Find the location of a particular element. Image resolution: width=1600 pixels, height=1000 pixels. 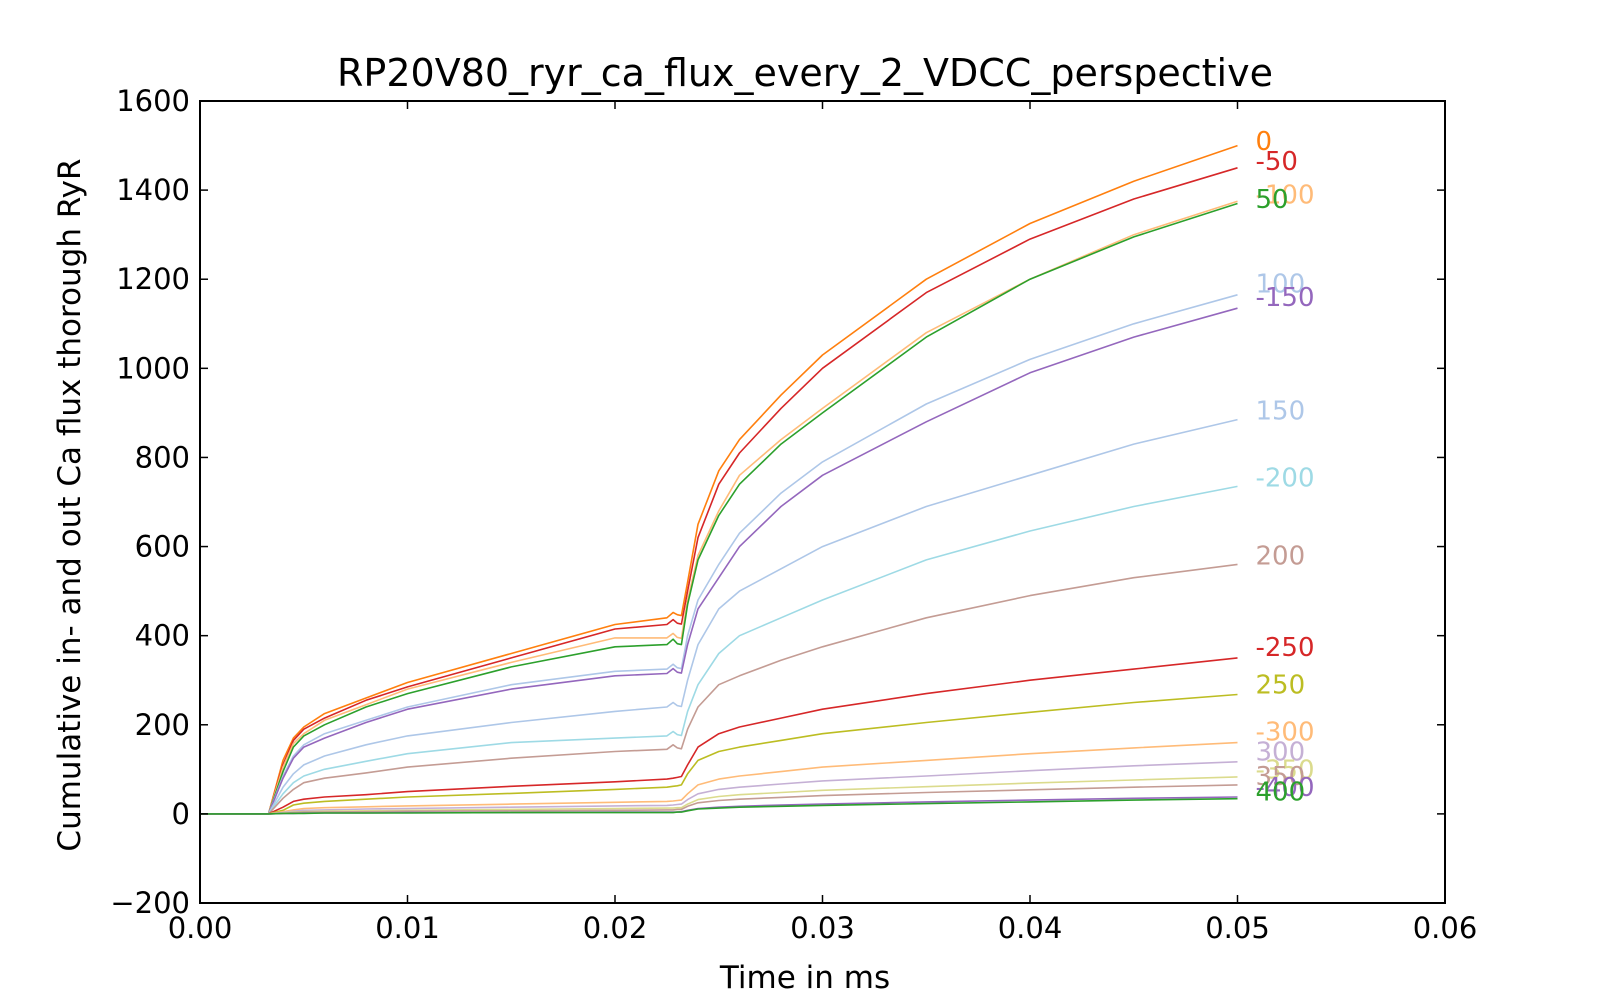

series-label-14: 350 is located at coordinates (1281, 777).